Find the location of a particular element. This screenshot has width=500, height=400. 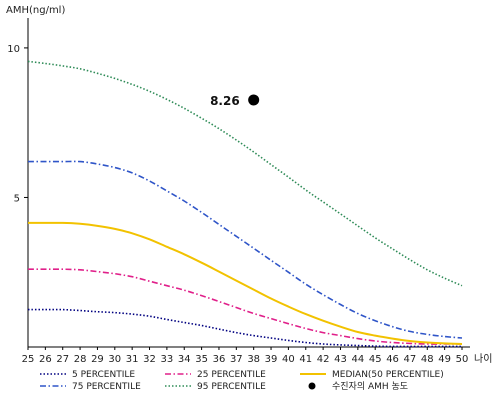

legend-label: 수진자의 AMH 농도 is located at coordinates (370, 386).